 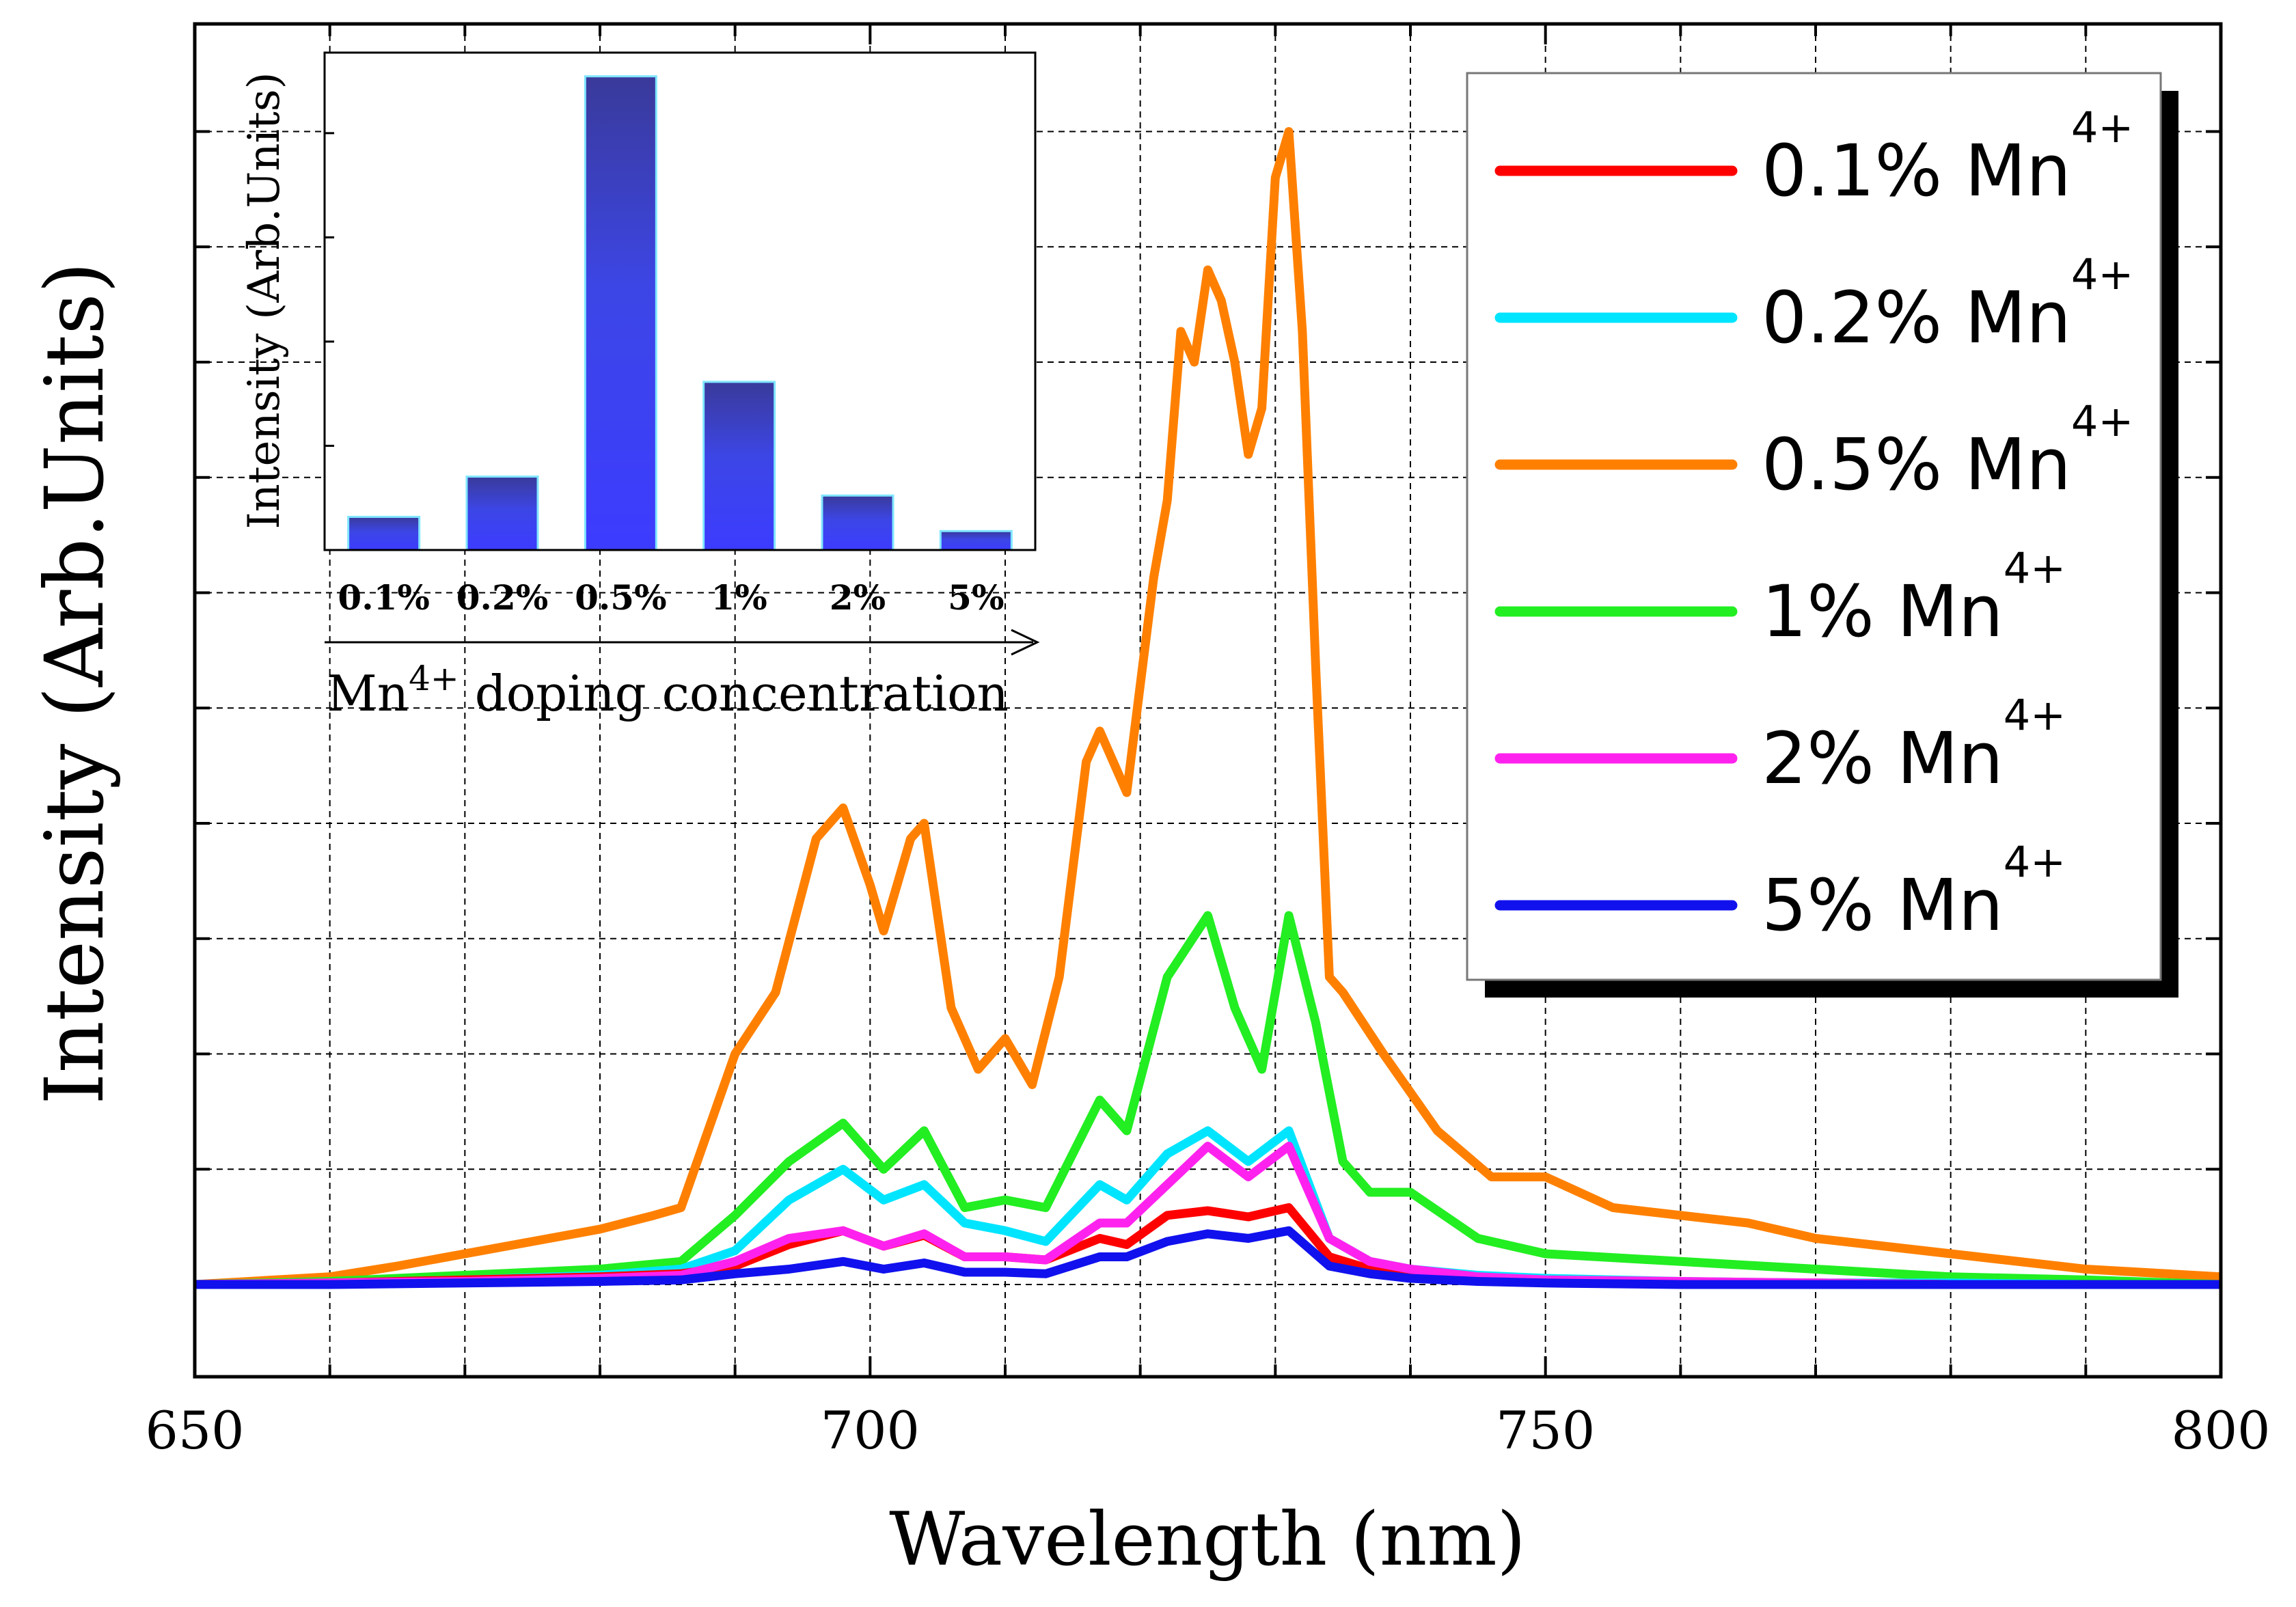 What do you see at coordinates (1916, 317) in the screenshot?
I see `legend-label-text: 0.2% Mn` at bounding box center [1916, 317].